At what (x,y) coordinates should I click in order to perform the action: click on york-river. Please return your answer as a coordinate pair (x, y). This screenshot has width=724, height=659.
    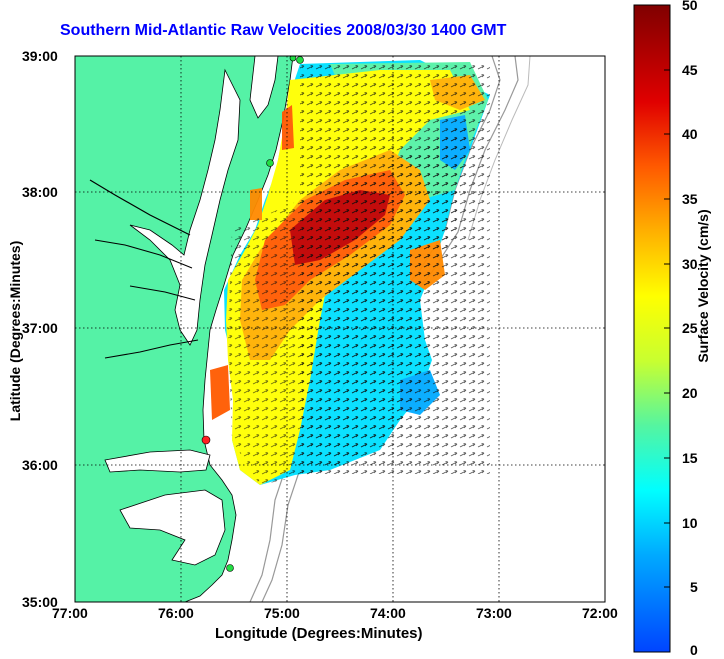
    Looking at the image, I should click on (162, 293).